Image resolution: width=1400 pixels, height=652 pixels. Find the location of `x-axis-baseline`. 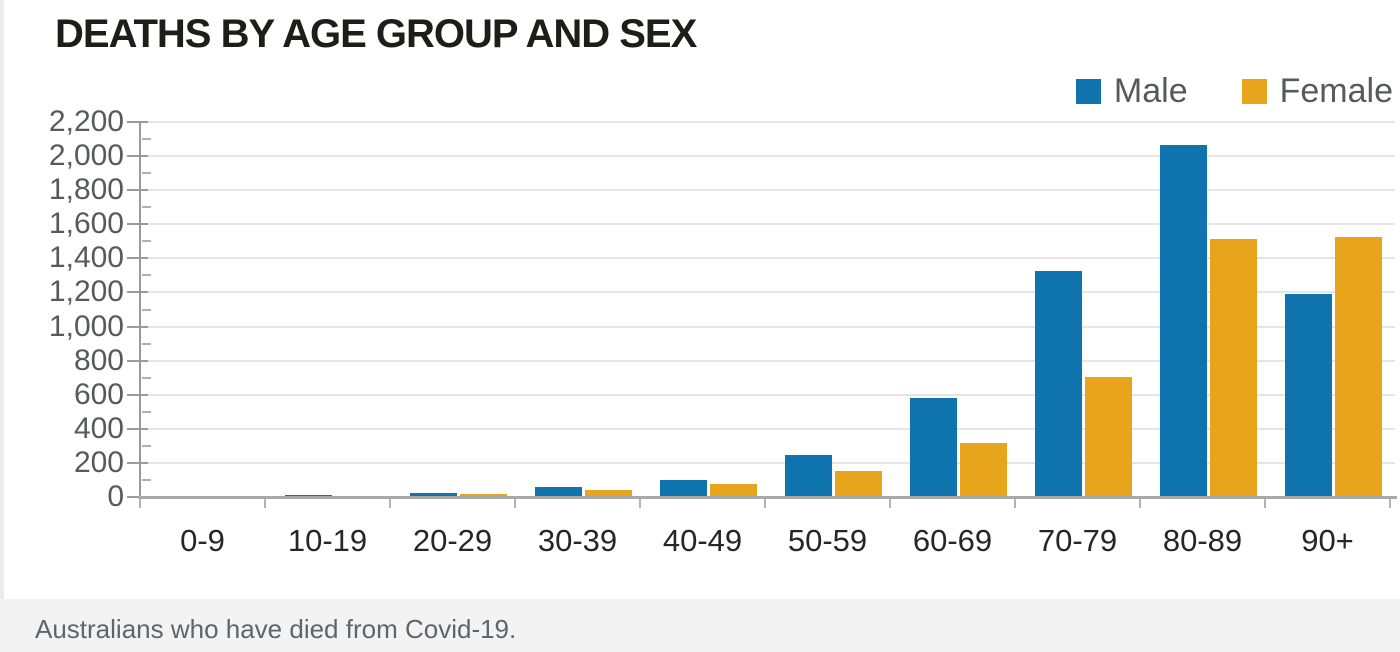

x-axis-baseline is located at coordinates (767, 497).